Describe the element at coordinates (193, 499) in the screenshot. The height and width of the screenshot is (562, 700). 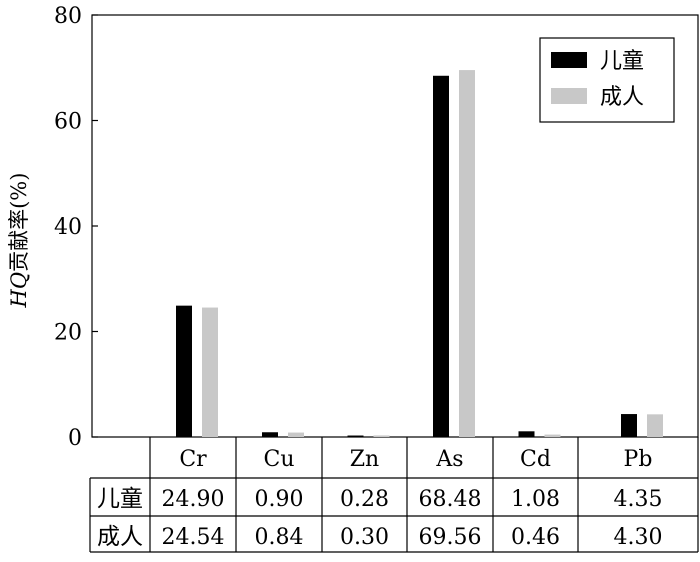
I see `table-cell: 24.90` at that location.